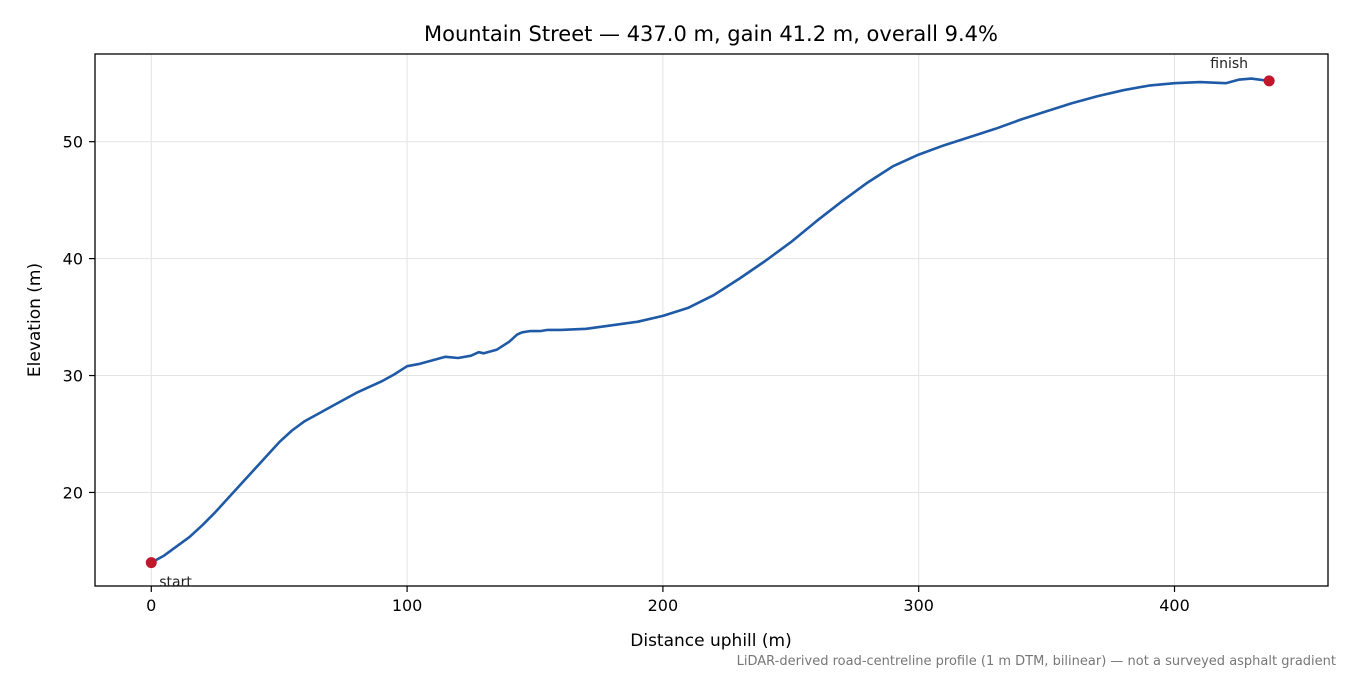  What do you see at coordinates (1229, 64) in the screenshot?
I see `finish-label: finish` at bounding box center [1229, 64].